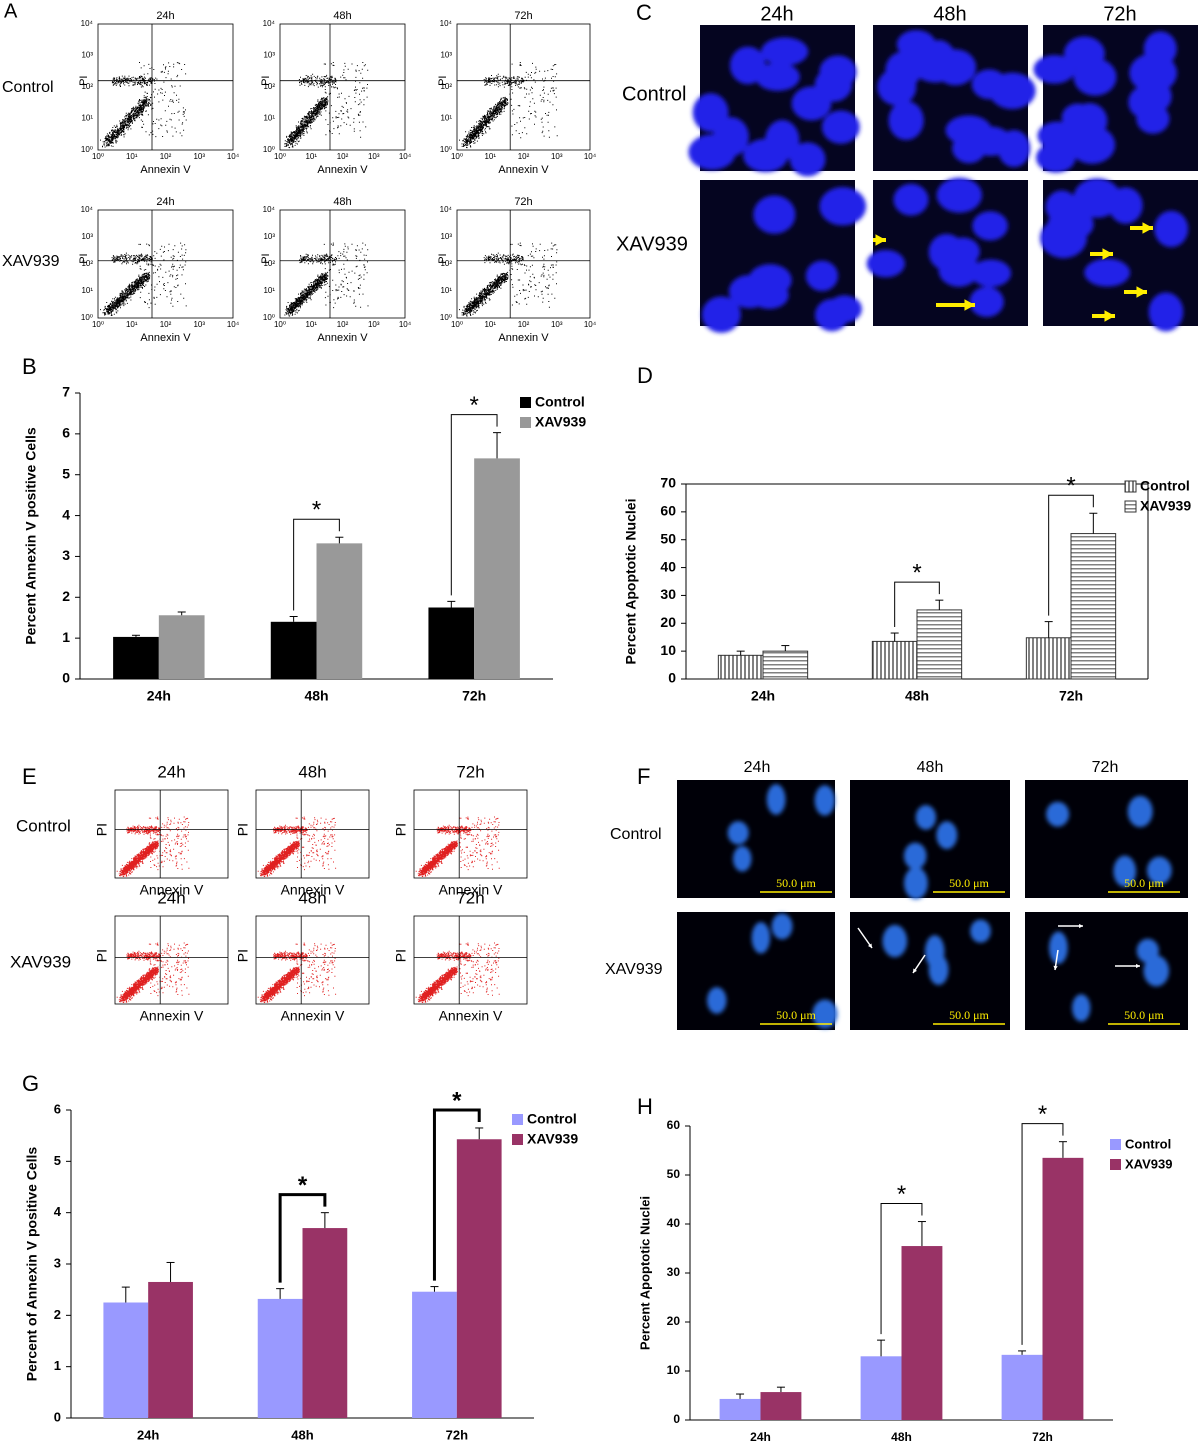  Describe the element at coordinates (29, 366) in the screenshot. I see `panel-label: B` at that location.